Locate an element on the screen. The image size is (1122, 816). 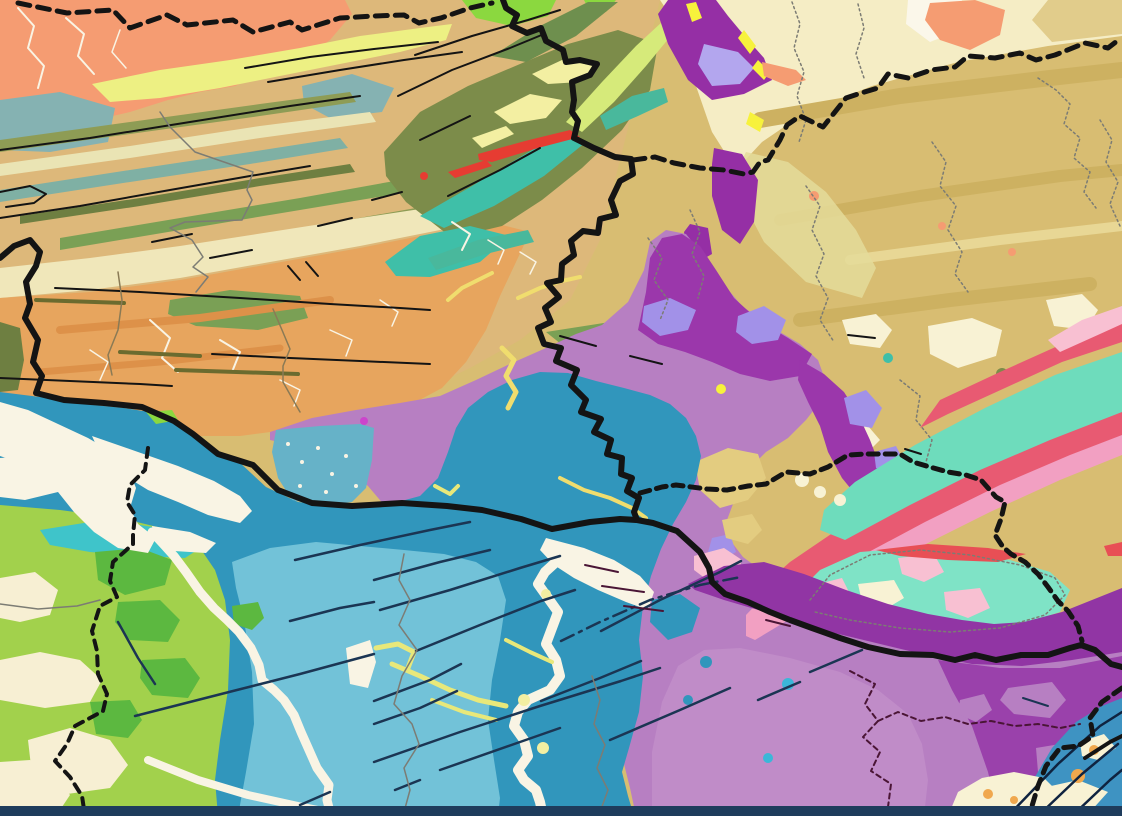
green-tongue-east is located at coordinates (248, 616).